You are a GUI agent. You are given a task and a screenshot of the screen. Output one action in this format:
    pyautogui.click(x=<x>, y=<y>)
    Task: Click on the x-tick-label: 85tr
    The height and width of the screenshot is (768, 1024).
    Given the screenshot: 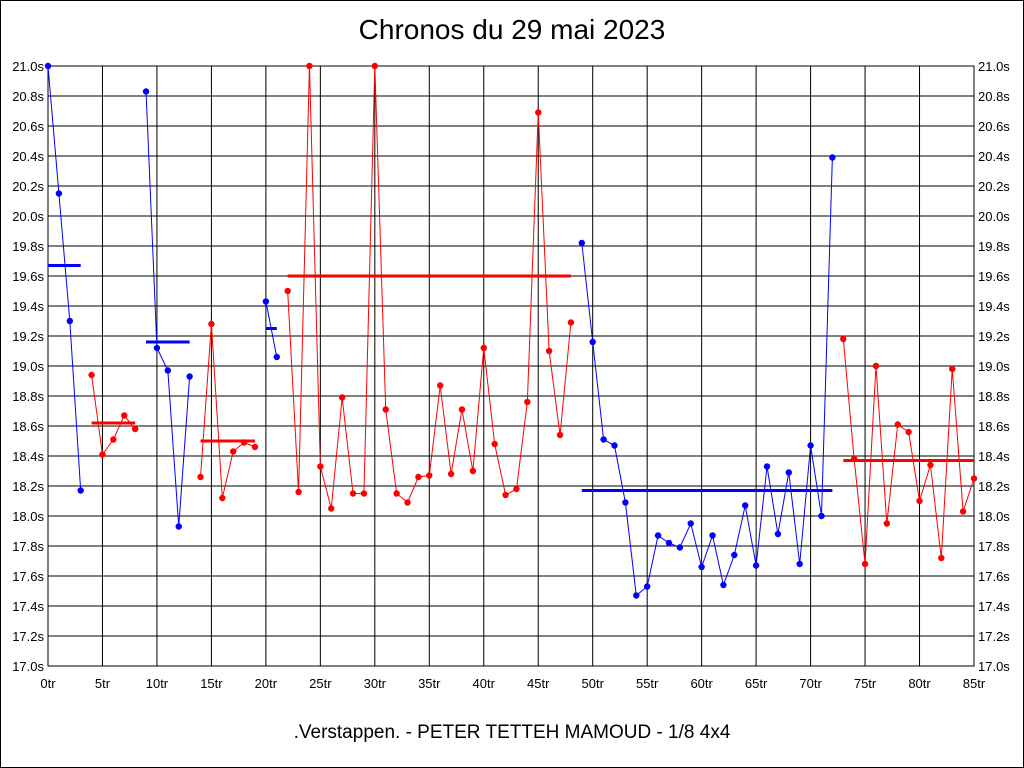 What is the action you would take?
    pyautogui.click(x=974, y=683)
    